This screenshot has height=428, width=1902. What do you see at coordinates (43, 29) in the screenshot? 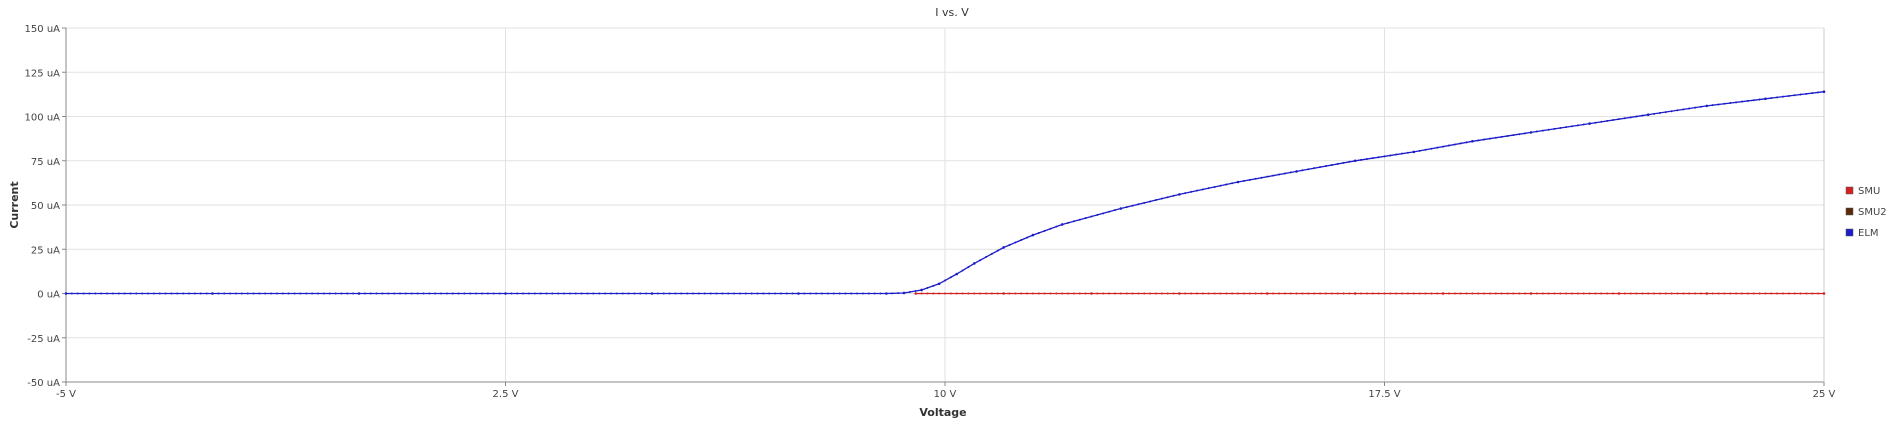
I see `y-tick-label: 150 uA` at bounding box center [43, 29].